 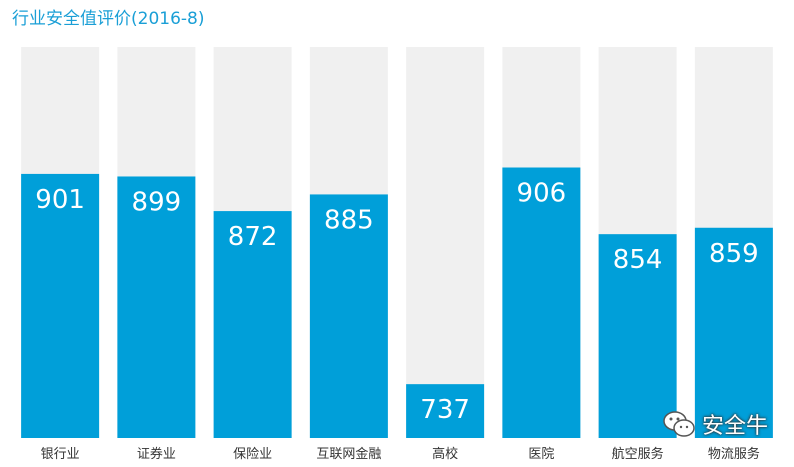 I want to click on bar-value-label: 906, so click(x=542, y=194).